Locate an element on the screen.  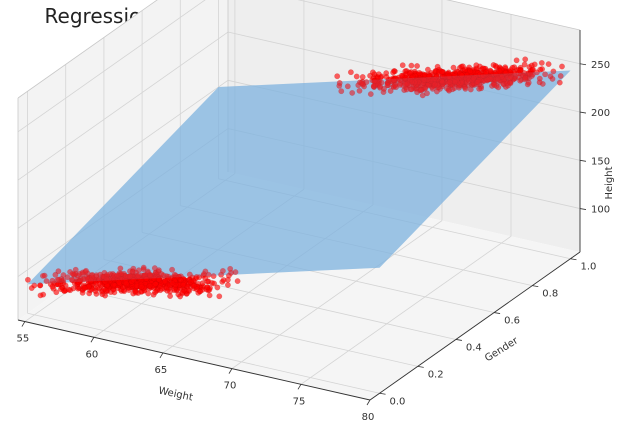
y-tick-label: 0.0 is located at coordinates (398, 401).